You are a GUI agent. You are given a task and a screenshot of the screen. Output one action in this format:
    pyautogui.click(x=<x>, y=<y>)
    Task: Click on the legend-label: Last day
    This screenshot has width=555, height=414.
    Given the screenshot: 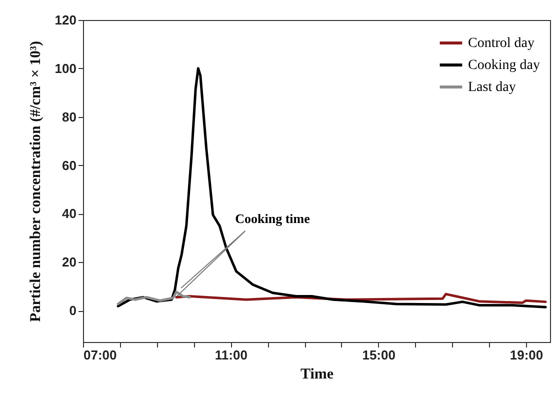 What is the action you would take?
    pyautogui.click(x=492, y=87)
    